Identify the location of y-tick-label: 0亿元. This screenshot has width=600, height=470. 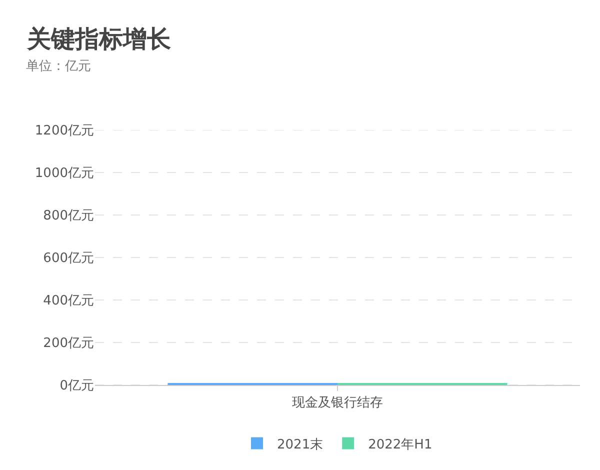
(77, 386).